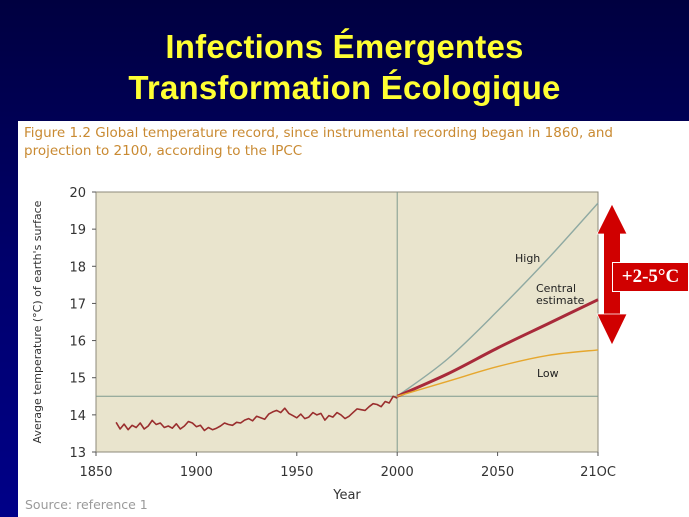 The height and width of the screenshot is (517, 689). I want to click on x-tick-label: 21OC, so click(598, 472).